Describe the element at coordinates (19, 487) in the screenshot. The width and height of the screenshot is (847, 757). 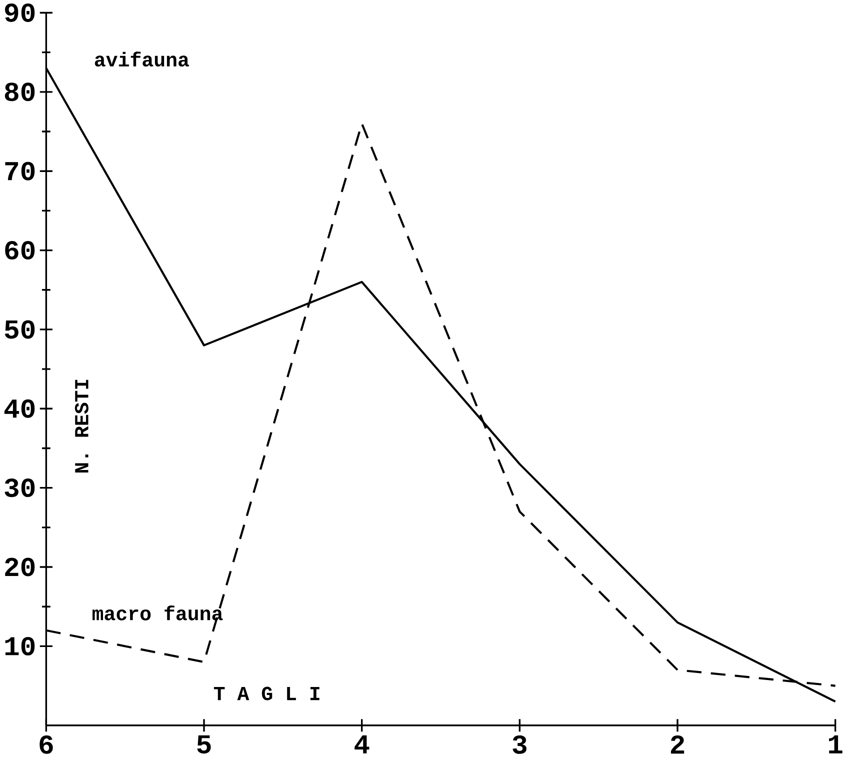
I see `y-tick-label: 30` at that location.